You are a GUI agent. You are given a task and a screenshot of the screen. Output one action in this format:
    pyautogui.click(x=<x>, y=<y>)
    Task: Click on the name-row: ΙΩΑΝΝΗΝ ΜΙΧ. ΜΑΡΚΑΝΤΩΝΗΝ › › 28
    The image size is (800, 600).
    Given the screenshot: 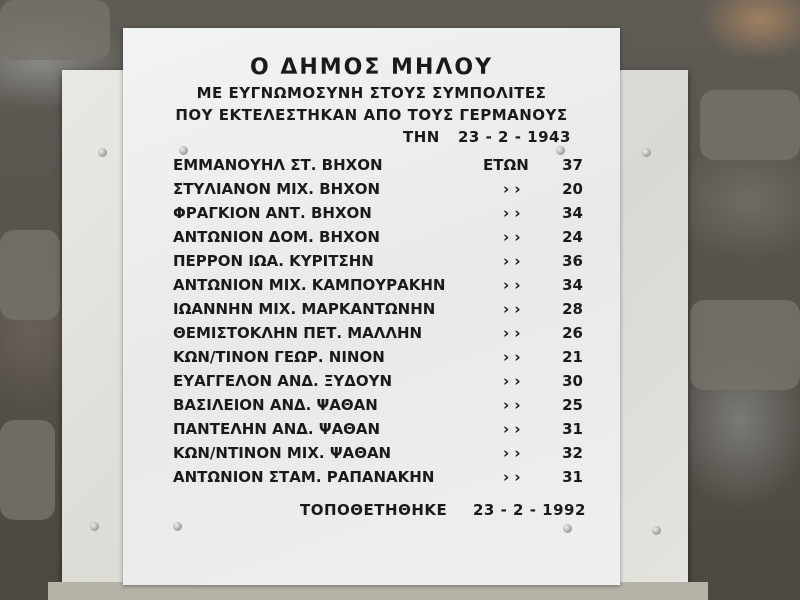 What is the action you would take?
    pyautogui.click(x=378, y=311)
    